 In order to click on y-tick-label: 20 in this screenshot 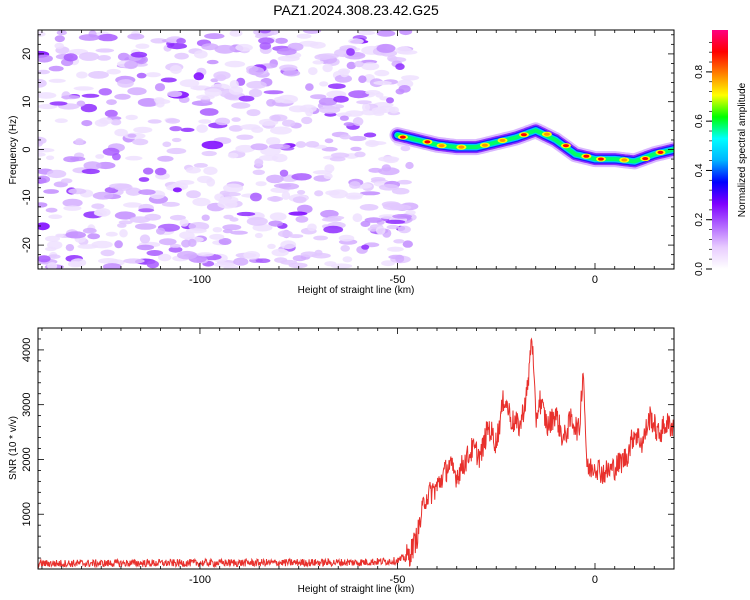, I will do `click(27, 54)`.